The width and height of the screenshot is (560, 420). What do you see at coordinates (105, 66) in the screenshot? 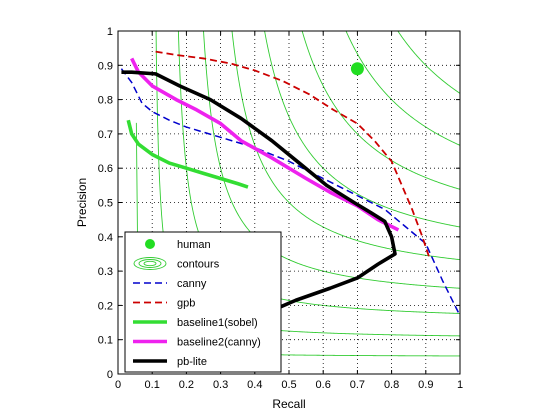
I see `y-tick-label: 0.9` at bounding box center [105, 66].